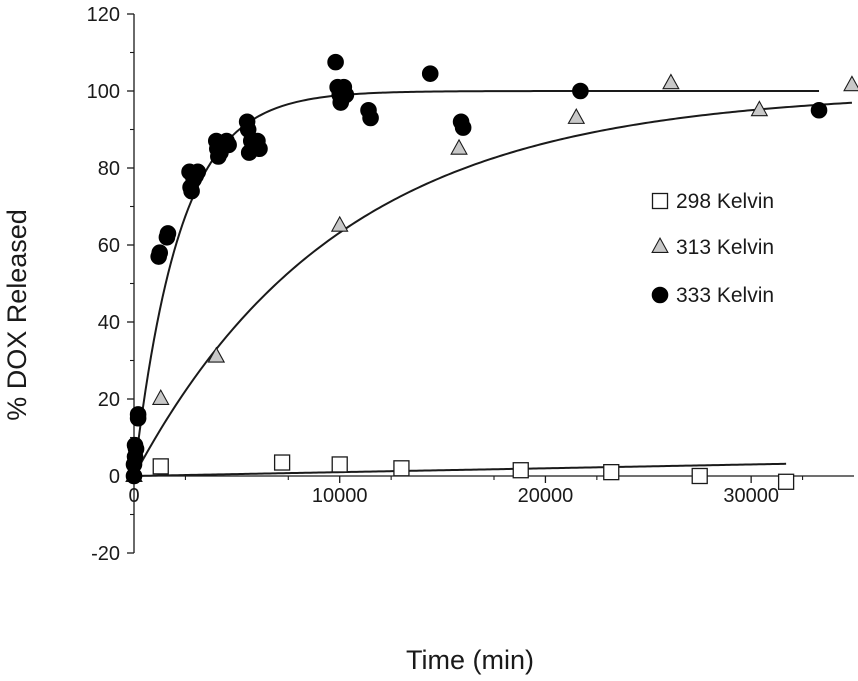  I want to click on y-tick-label: 0, so click(114, 477).